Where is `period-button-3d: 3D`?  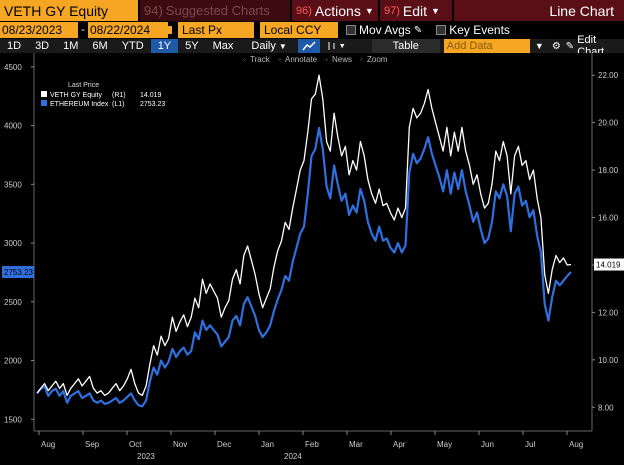 period-button-3d: 3D is located at coordinates (42, 46).